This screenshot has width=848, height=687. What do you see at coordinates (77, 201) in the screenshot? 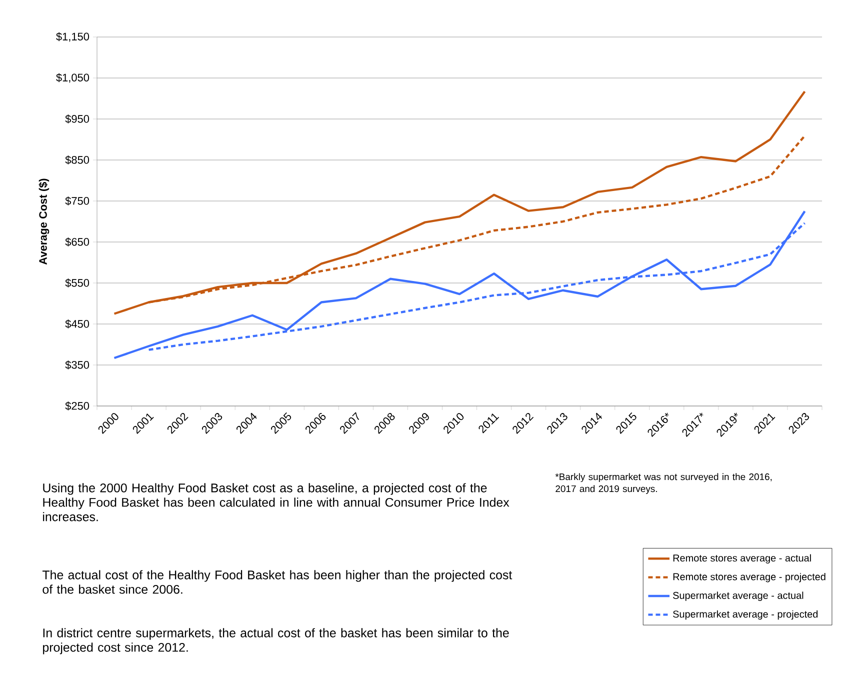
I see `y-tick-label: $750` at bounding box center [77, 201].